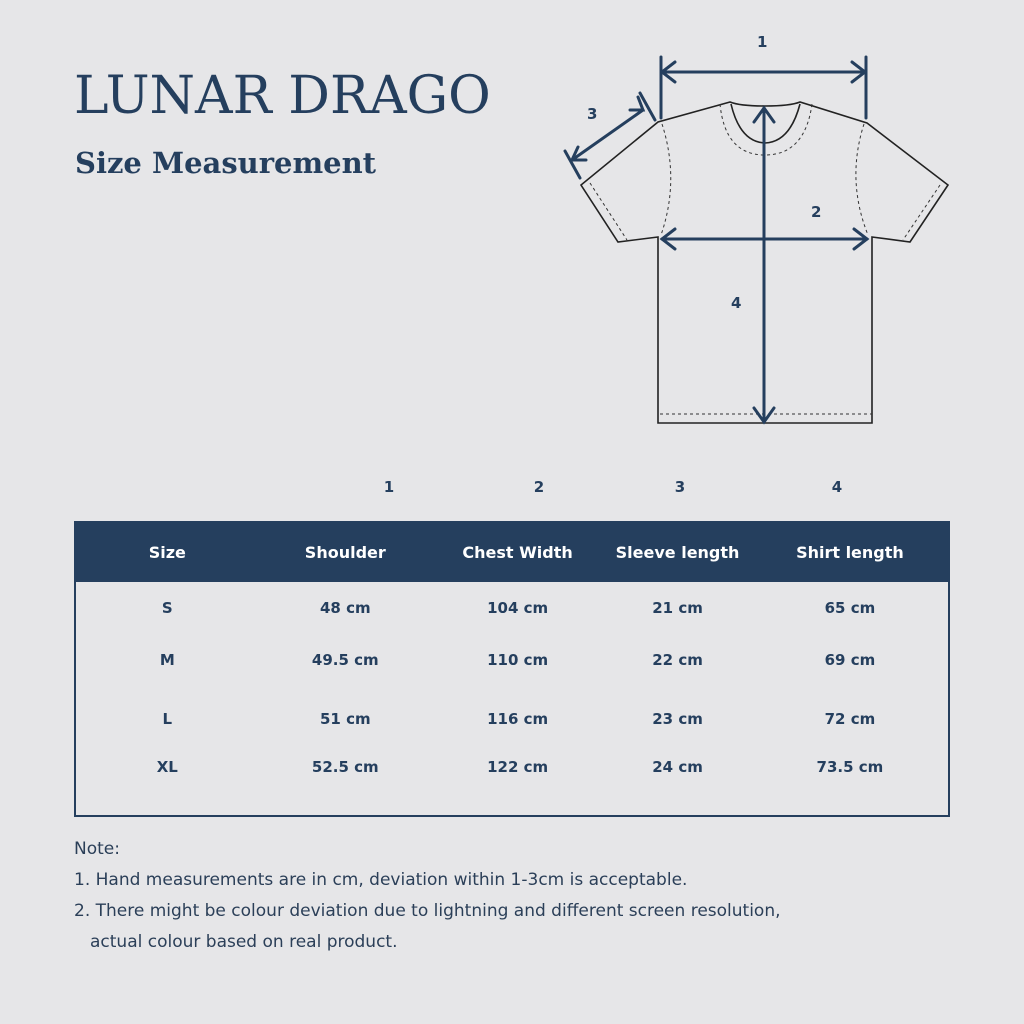 The image size is (1024, 1024). What do you see at coordinates (282, 96) in the screenshot?
I see `brand-title: LUNAR DRAGO` at bounding box center [282, 96].